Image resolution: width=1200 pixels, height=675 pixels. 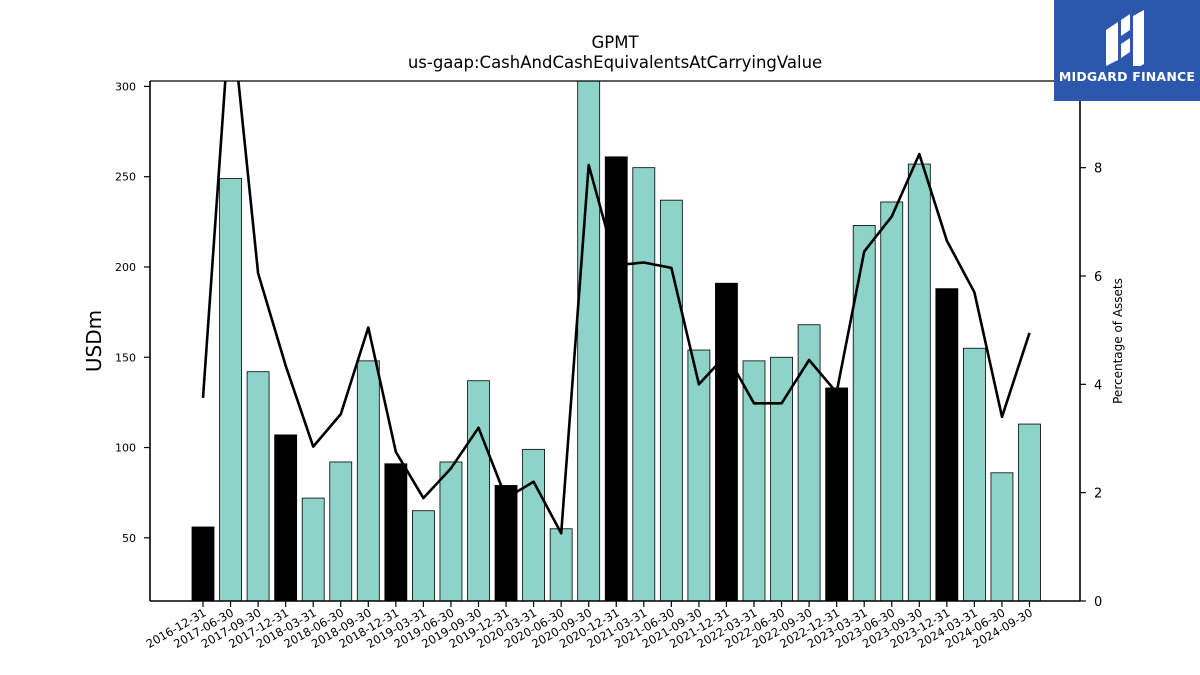 What do you see at coordinates (125, 357) in the screenshot?
I see `y-tick-label: 150` at bounding box center [125, 357].